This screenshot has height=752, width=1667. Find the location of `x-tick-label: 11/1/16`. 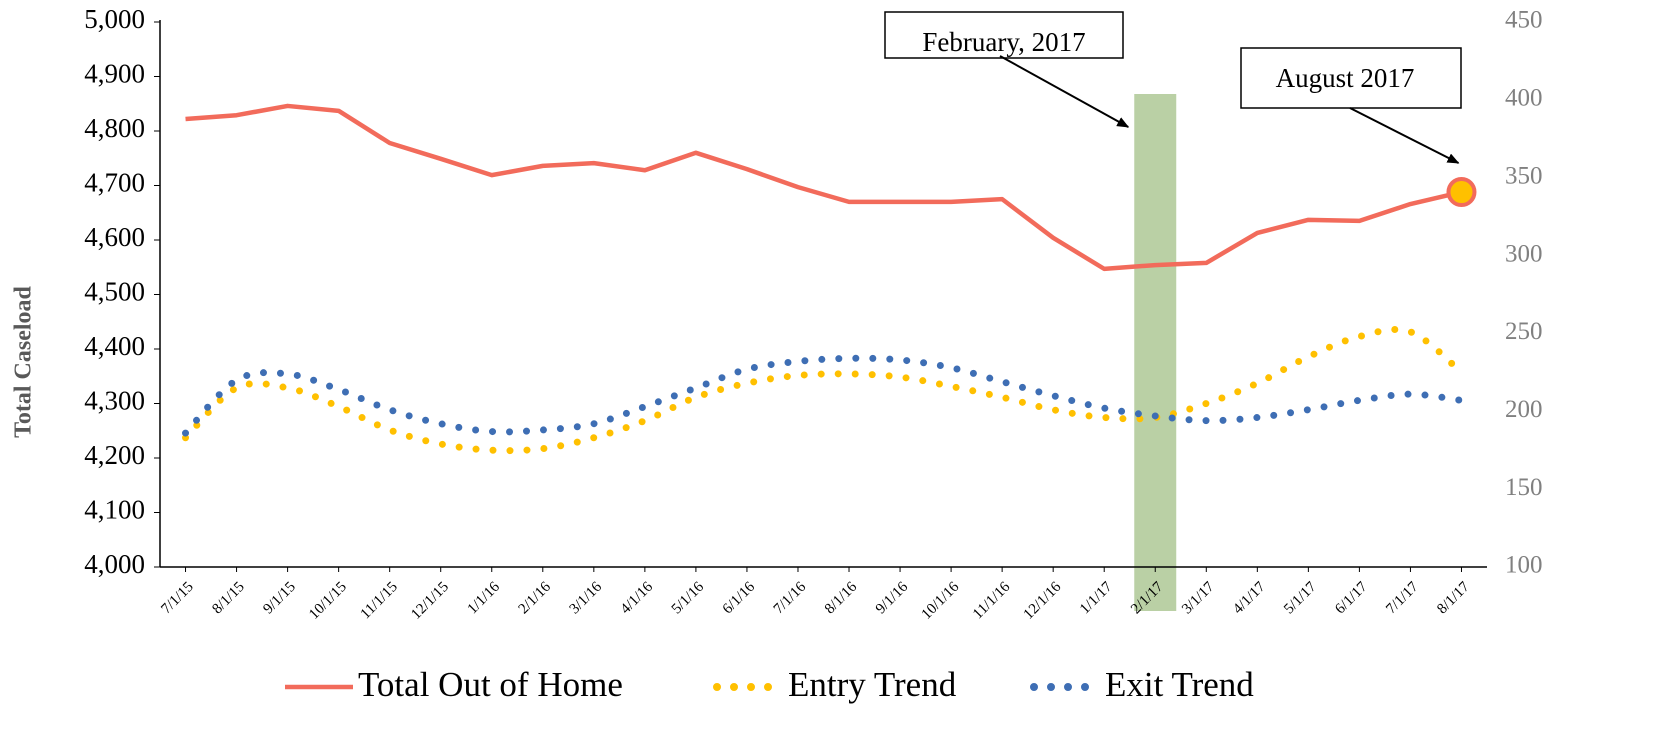

x-tick-label: 11/1/16 is located at coordinates (992, 601).